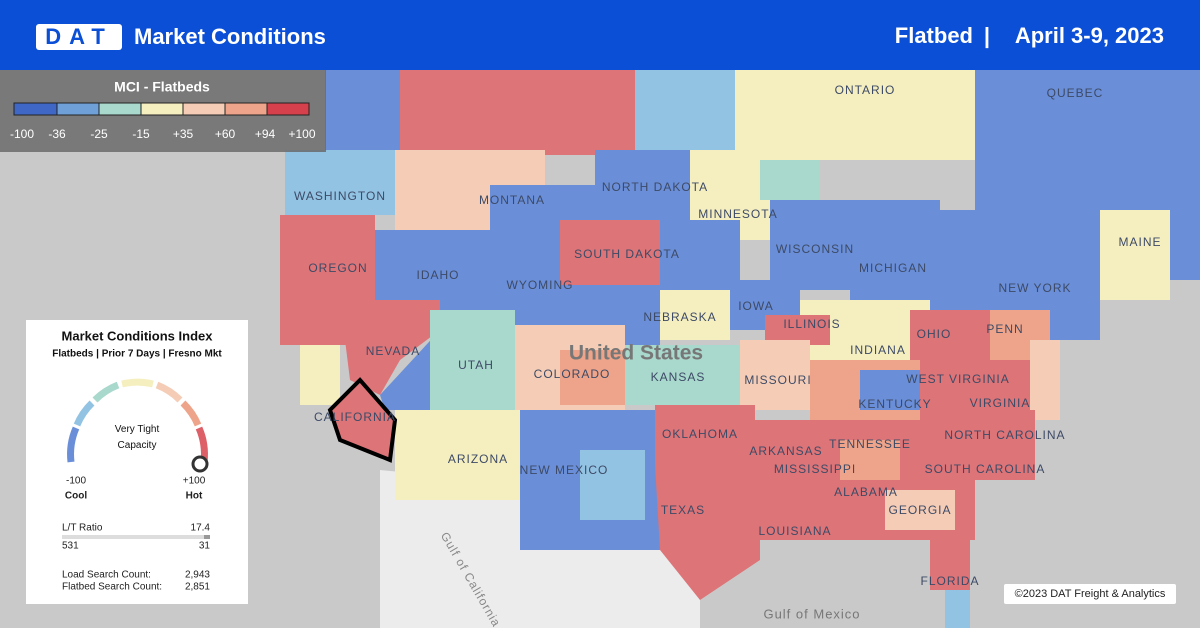  I want to click on status-box: Very Tight Capacity, so click(137, 437).